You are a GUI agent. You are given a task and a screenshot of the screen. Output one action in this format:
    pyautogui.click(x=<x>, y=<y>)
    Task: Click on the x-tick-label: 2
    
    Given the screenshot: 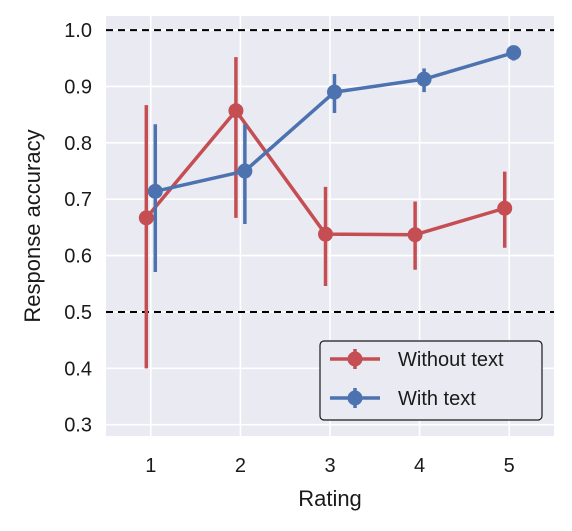 What is the action you would take?
    pyautogui.click(x=240, y=466)
    